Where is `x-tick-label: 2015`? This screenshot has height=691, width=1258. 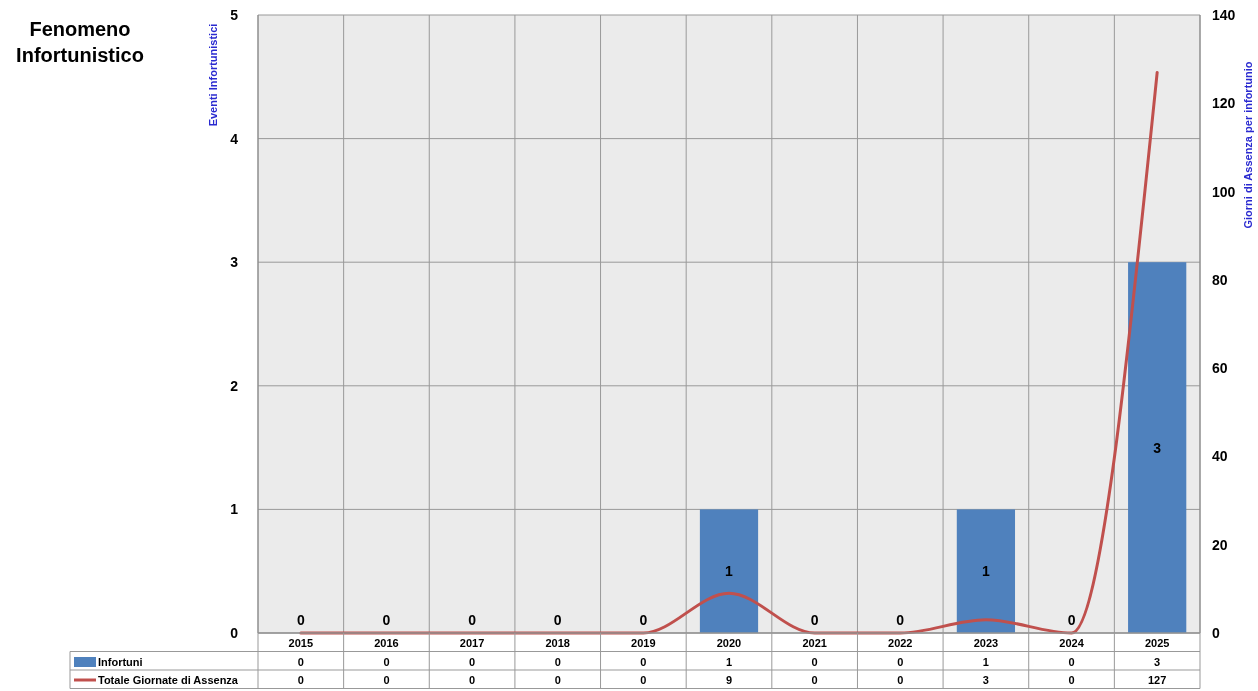
x-tick-label: 2015 is located at coordinates (301, 643).